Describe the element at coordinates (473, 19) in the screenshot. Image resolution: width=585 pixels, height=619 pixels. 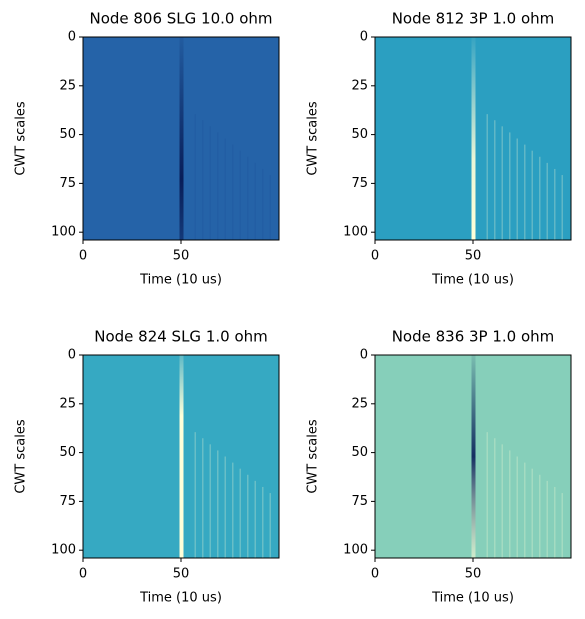
I see `chart-title: Node 812 3P 1.0 ohm` at that location.